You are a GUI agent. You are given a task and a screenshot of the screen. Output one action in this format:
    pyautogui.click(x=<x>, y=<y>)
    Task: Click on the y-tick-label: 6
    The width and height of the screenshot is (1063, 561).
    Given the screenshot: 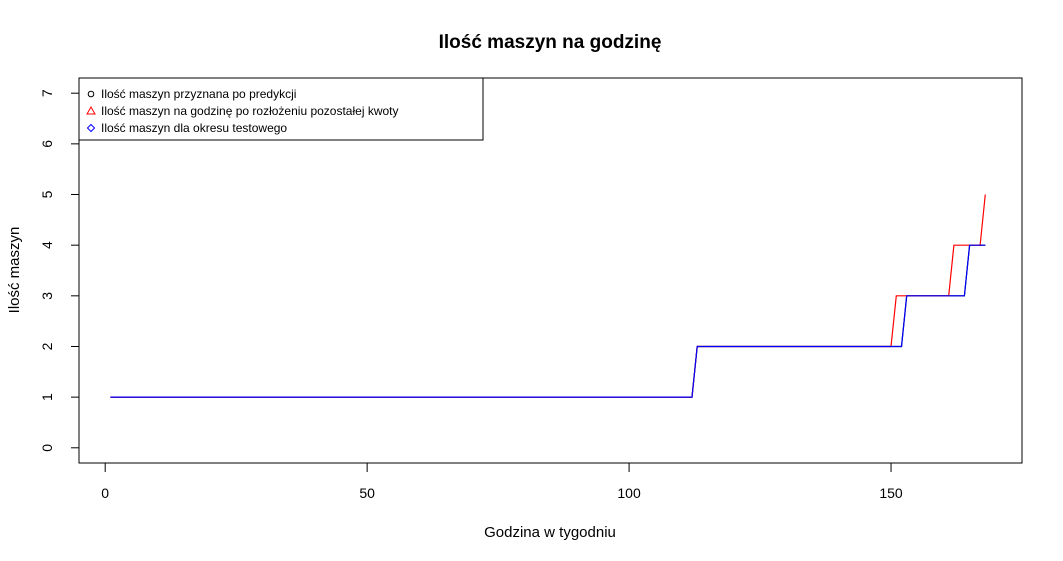 What is the action you would take?
    pyautogui.click(x=47, y=144)
    